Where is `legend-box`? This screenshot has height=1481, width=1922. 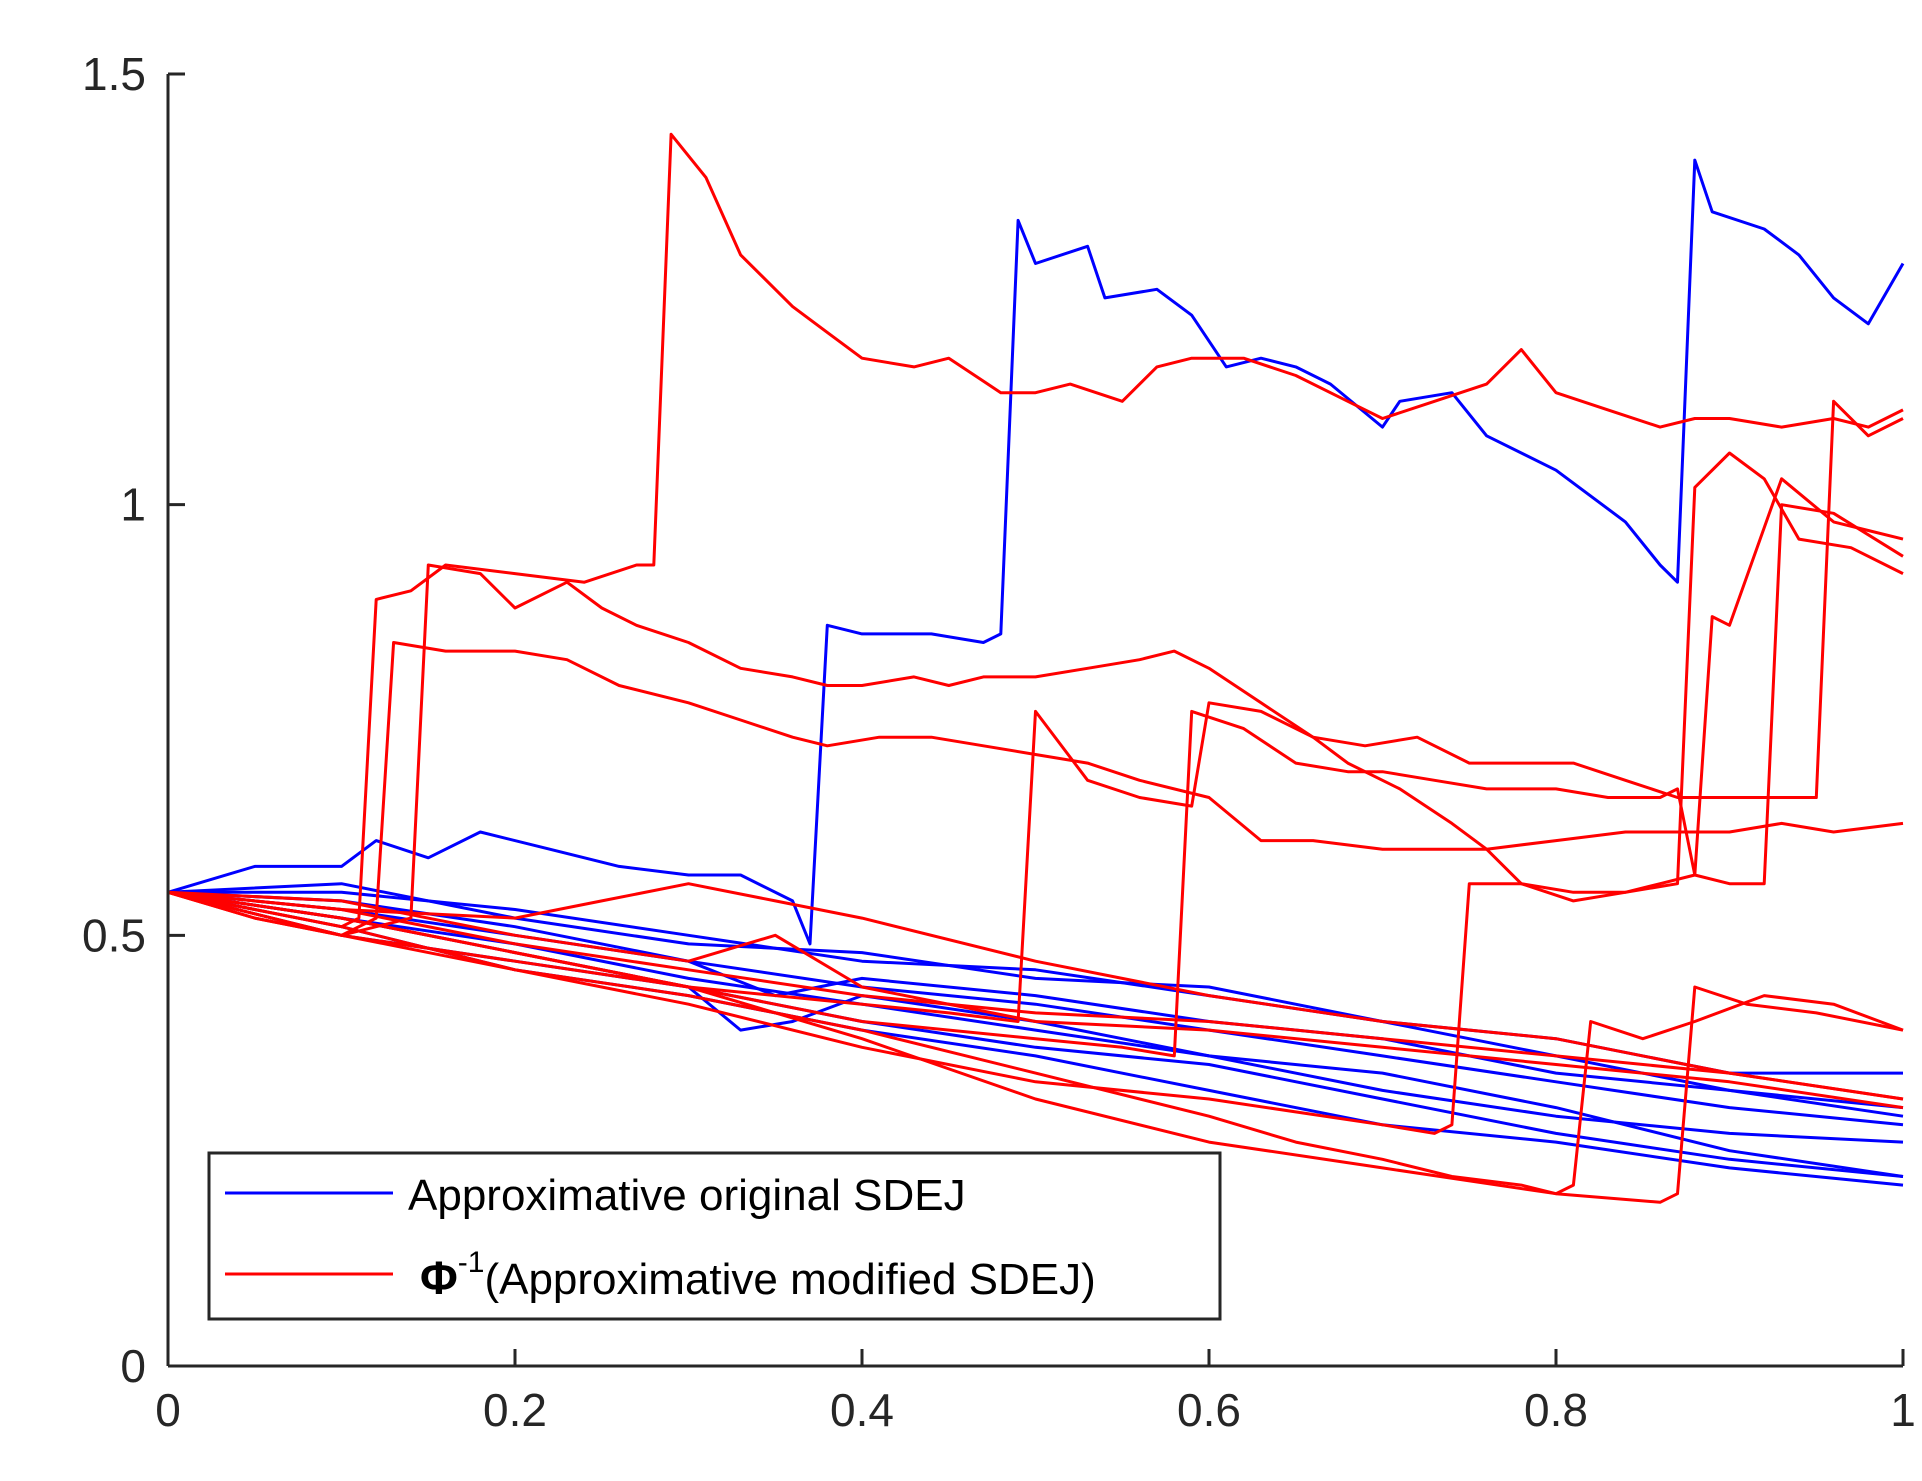 legend-box is located at coordinates (714, 1236).